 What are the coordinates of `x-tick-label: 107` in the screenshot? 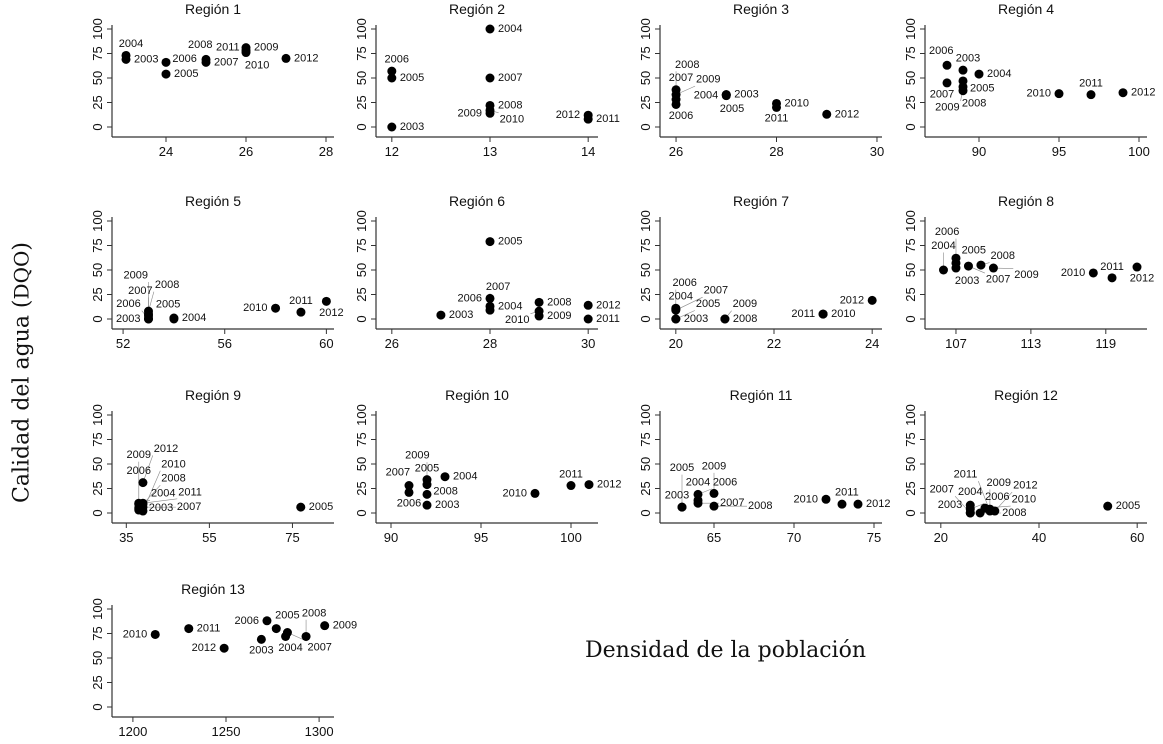 It's located at (956, 343).